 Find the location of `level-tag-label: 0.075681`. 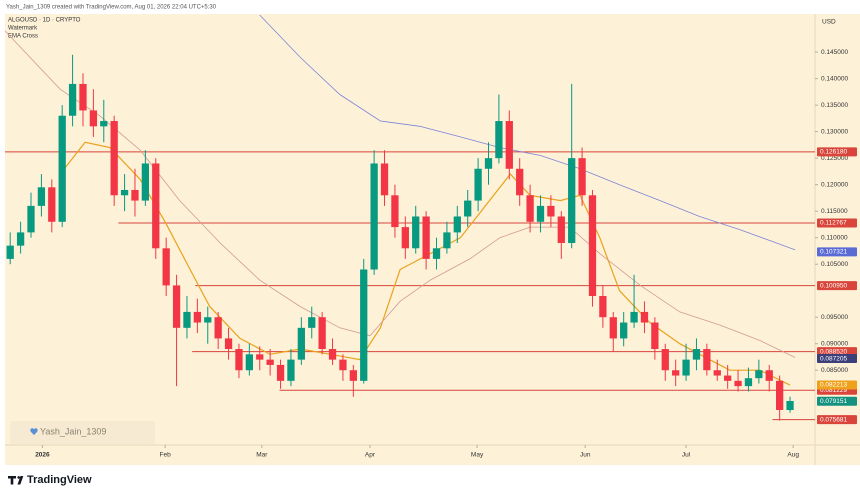

level-tag-label: 0.075681 is located at coordinates (833, 419).